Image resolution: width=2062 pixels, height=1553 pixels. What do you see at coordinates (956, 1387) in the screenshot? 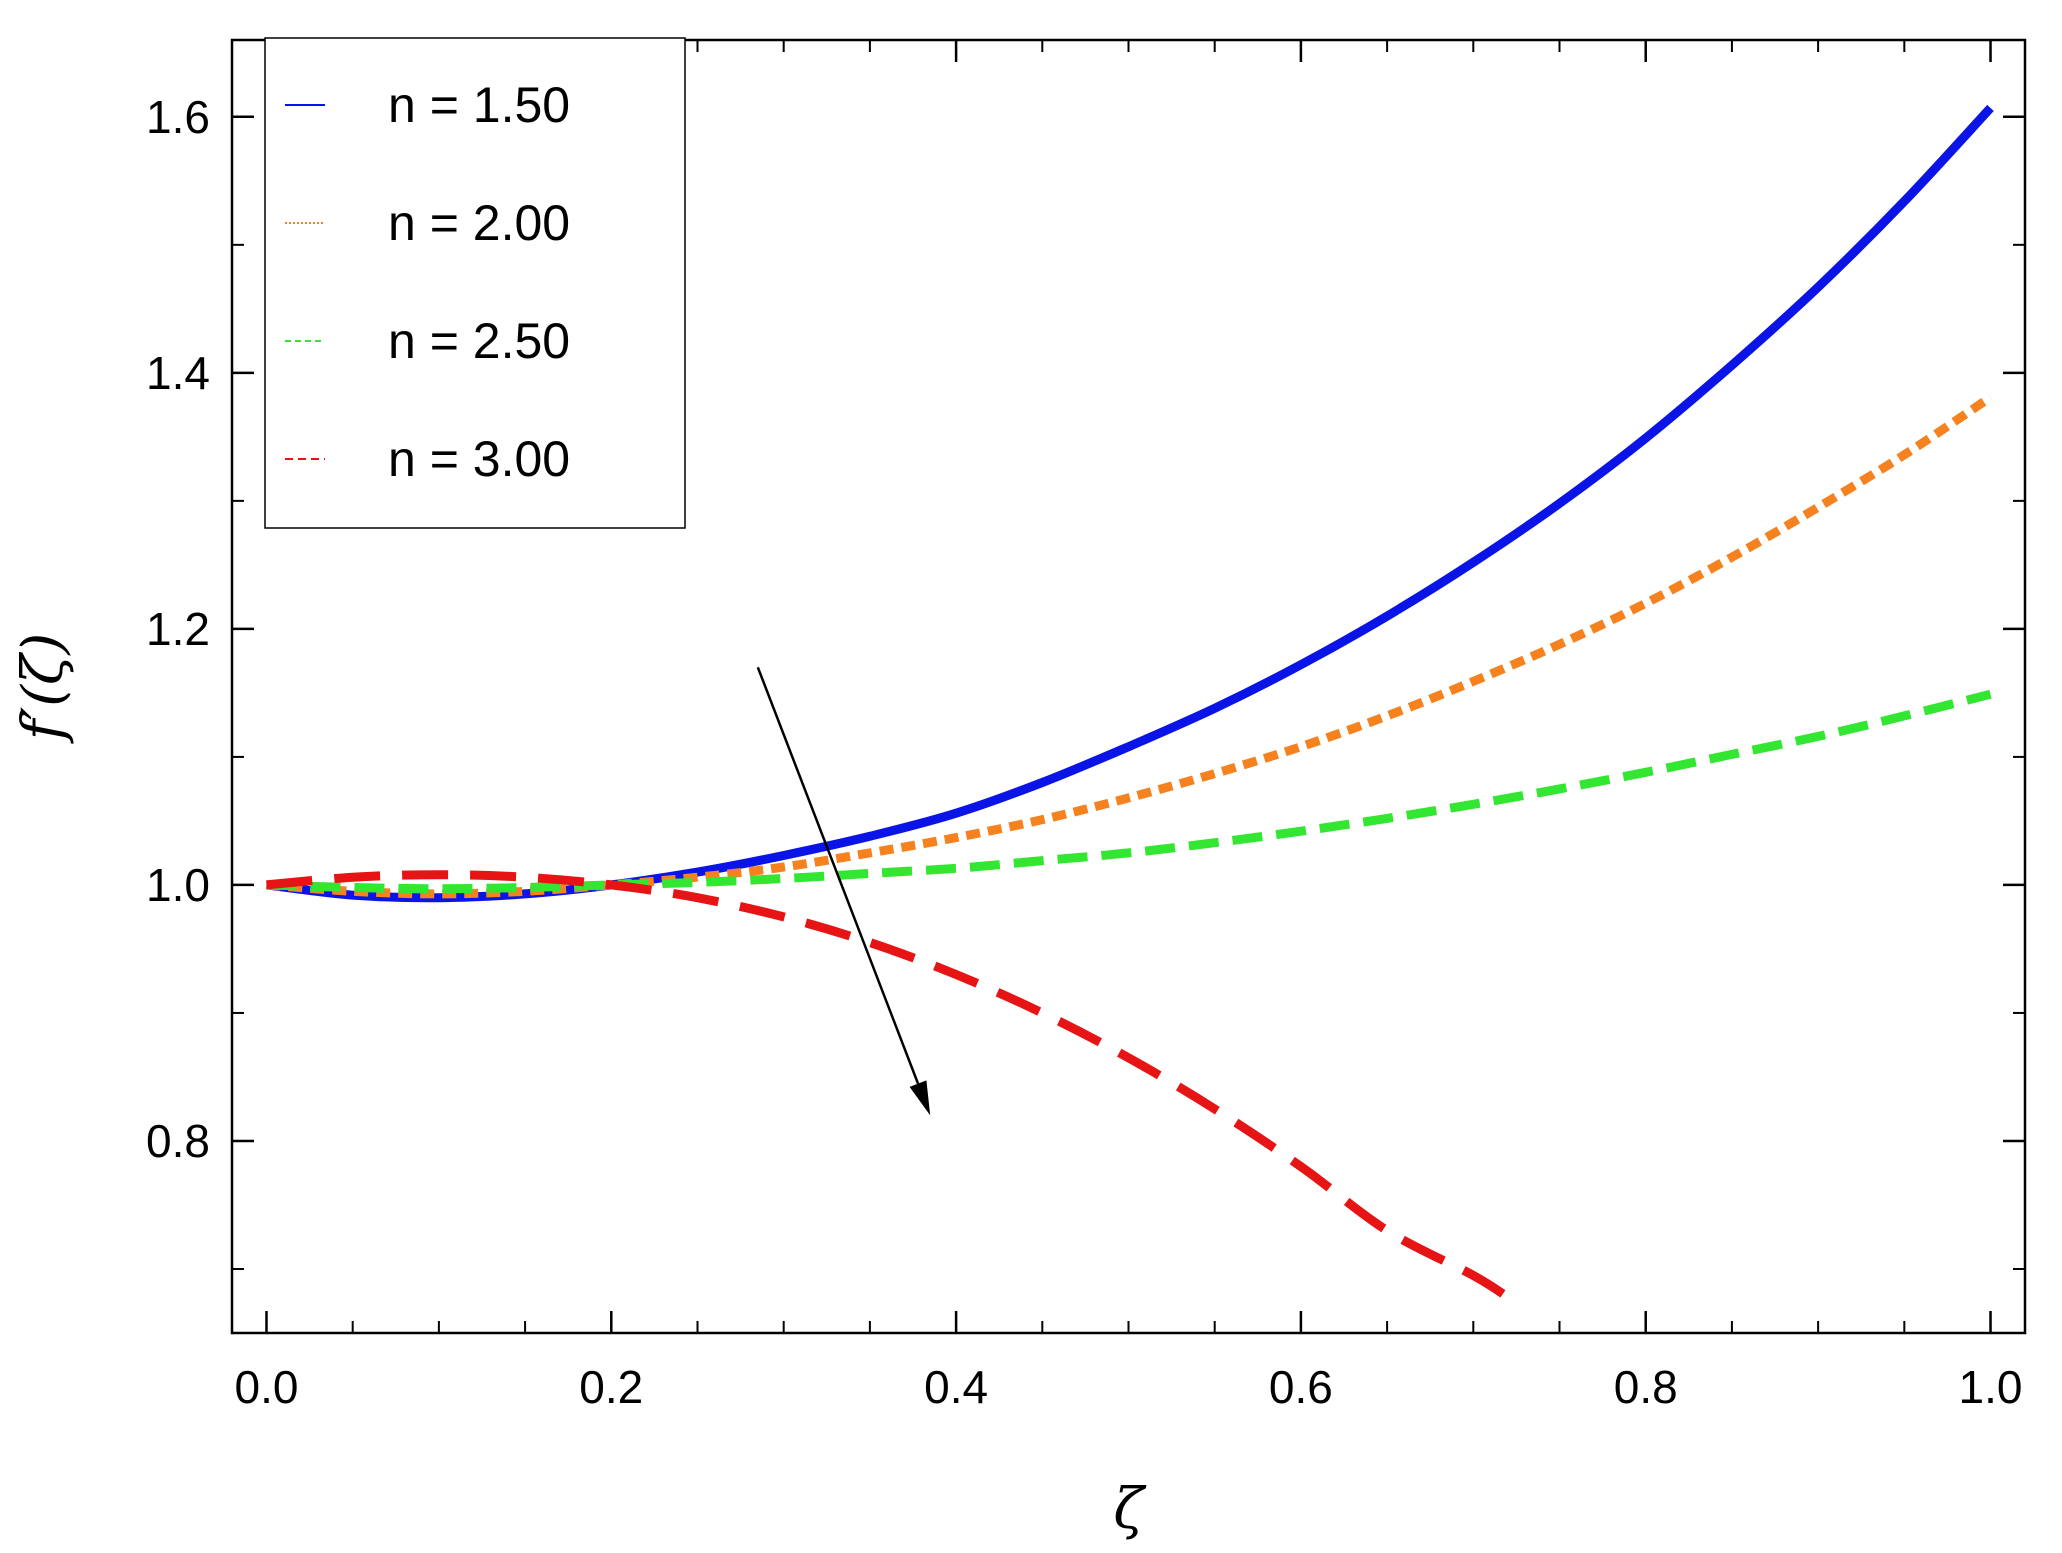
I see `x-tick-label: 0.4` at bounding box center [956, 1387].